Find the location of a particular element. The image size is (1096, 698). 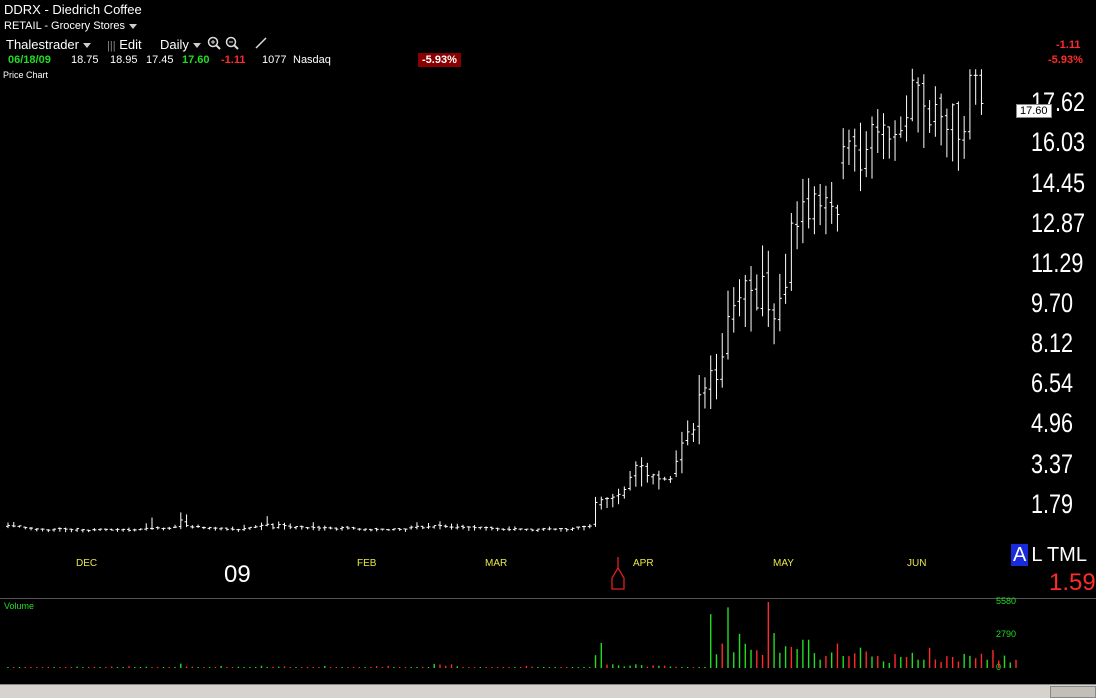

sector-label: RETAIL - Grocery Stores is located at coordinates (65, 26).